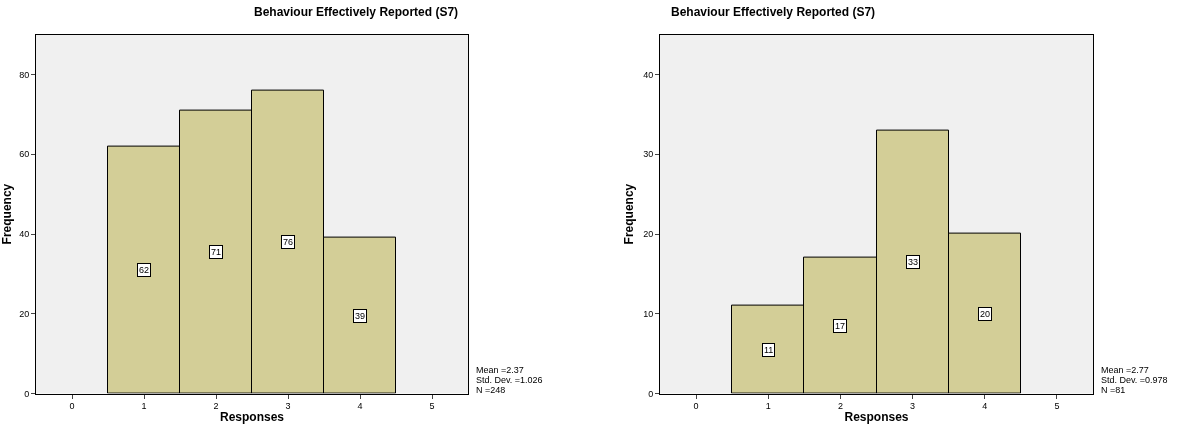 This screenshot has height=445, width=1183. I want to click on data-label: 71, so click(216, 252).